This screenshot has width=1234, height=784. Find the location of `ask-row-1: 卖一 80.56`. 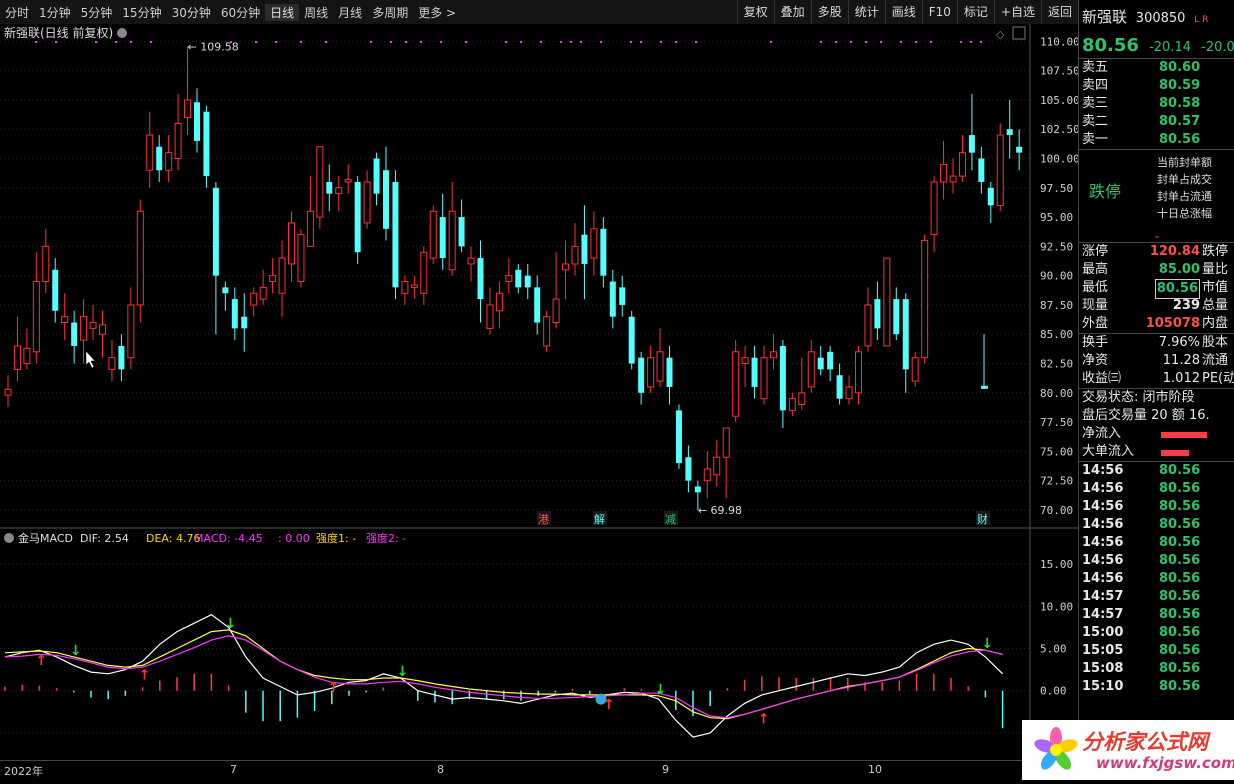

ask-row-1: 卖一 80.56 is located at coordinates (1156, 140).